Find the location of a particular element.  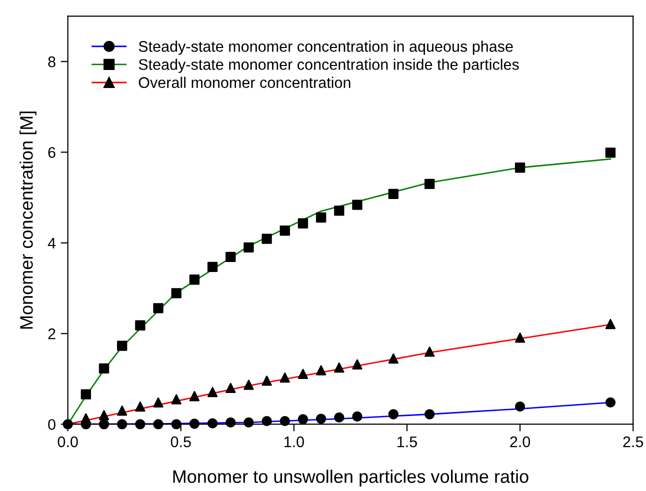

y-tick-label: 0 is located at coordinates (52, 424).